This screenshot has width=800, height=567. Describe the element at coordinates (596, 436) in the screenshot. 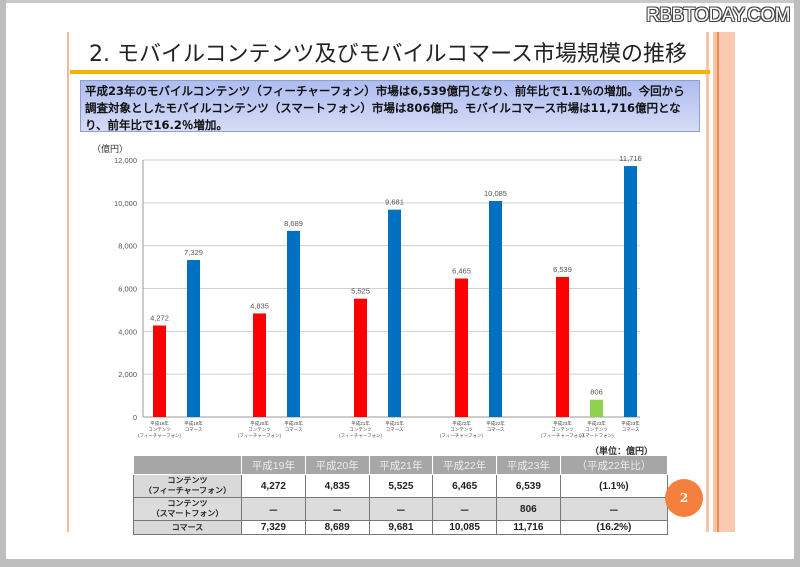

I see `x-tick-label: (スマートフォン)` at that location.